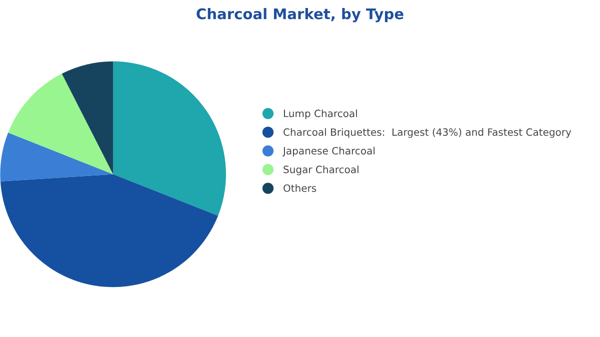  Describe the element at coordinates (328, 151) in the screenshot. I see `legend-label: Japanese Charcoal` at that location.